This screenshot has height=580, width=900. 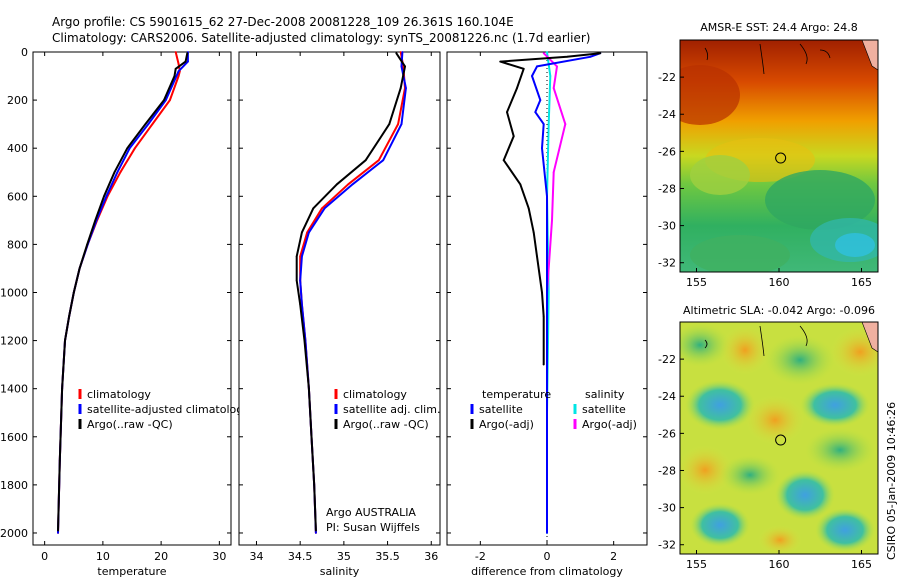 What do you see at coordinates (14, 389) in the screenshot?
I see `y-tick-label: 1400` at bounding box center [14, 389].